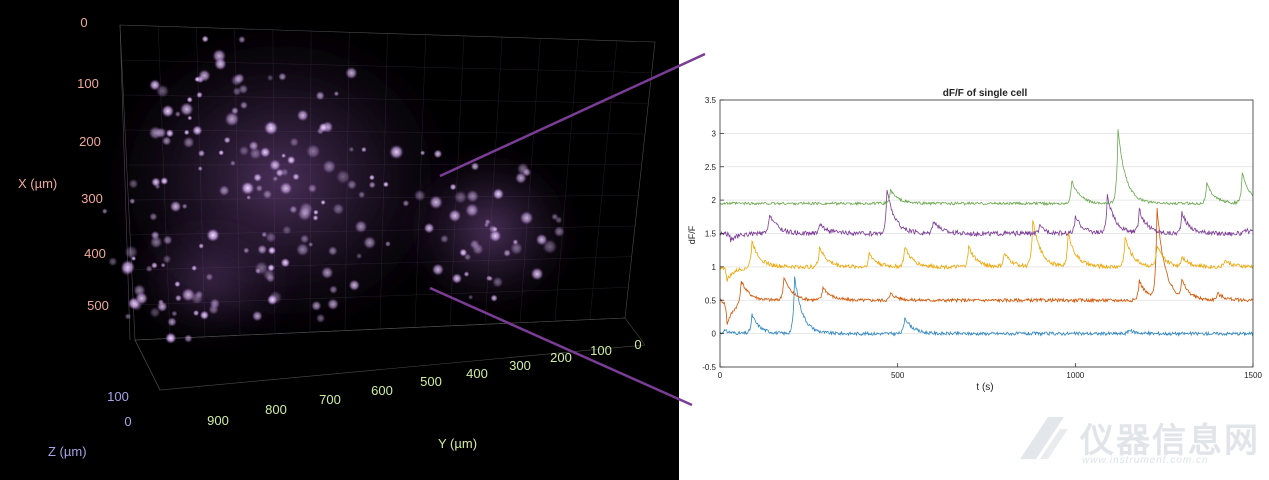  I want to click on y-tick-label: 3.5, so click(711, 100).